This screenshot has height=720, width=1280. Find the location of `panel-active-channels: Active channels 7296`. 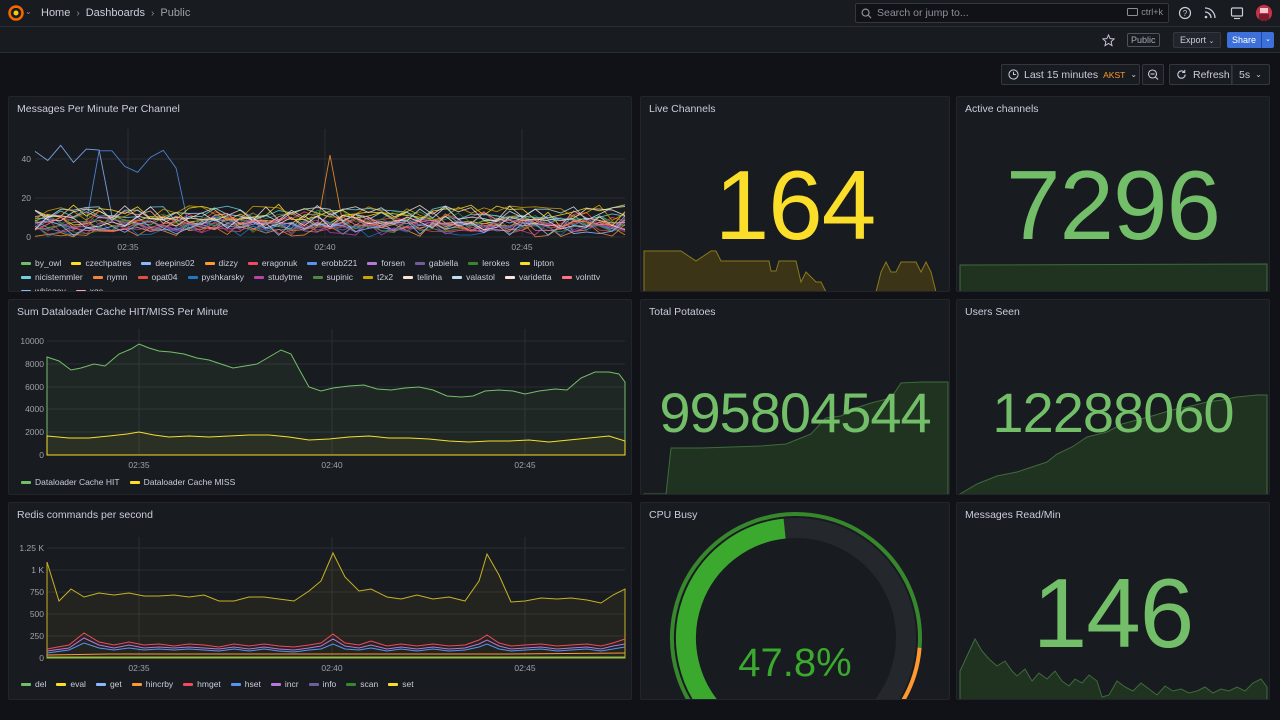

panel-active-channels: Active channels 7296 is located at coordinates (1113, 194).